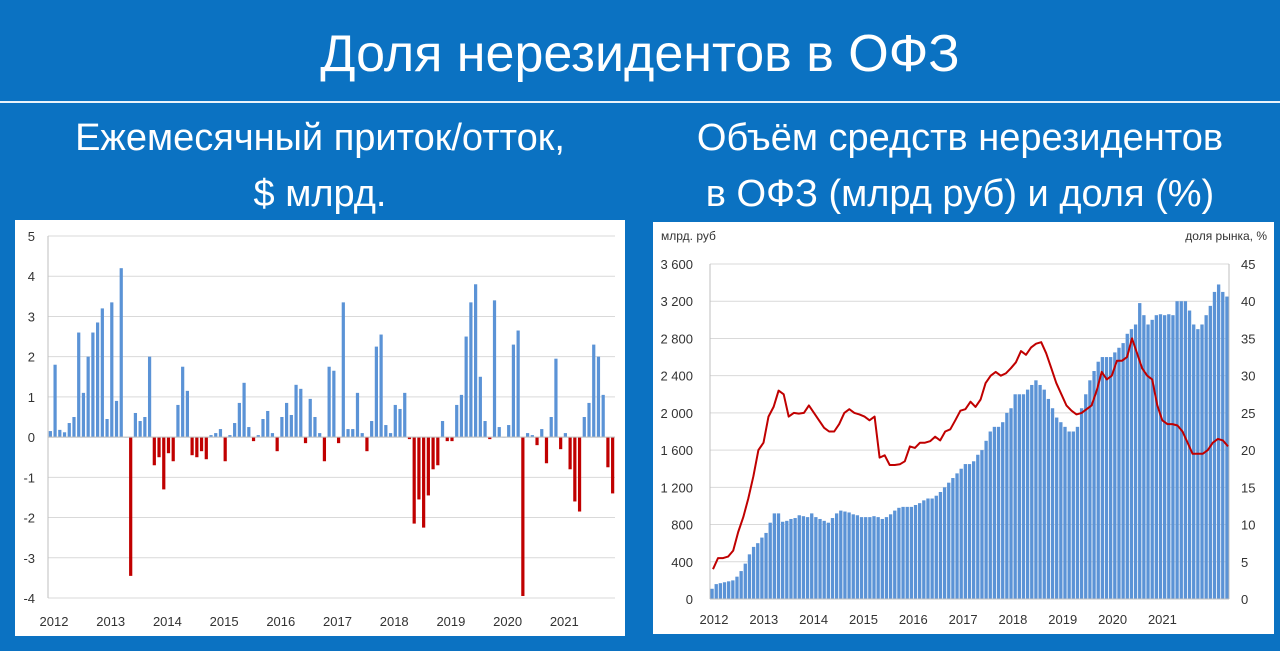 The height and width of the screenshot is (651, 1280). I want to click on y-right-tick-label: 0, so click(1244, 599).